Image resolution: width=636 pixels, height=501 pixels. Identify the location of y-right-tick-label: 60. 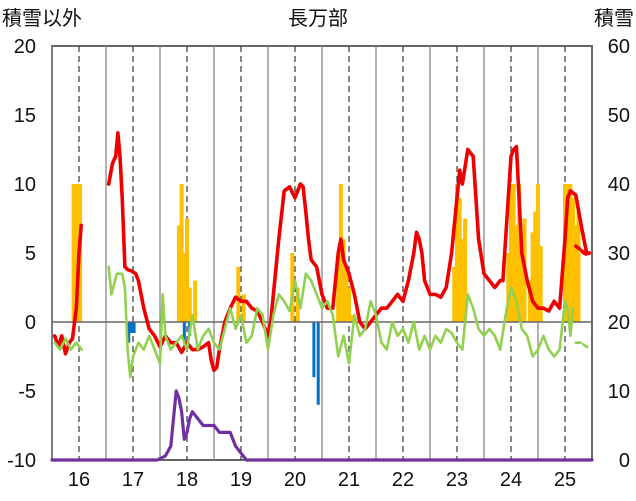
(619, 47).